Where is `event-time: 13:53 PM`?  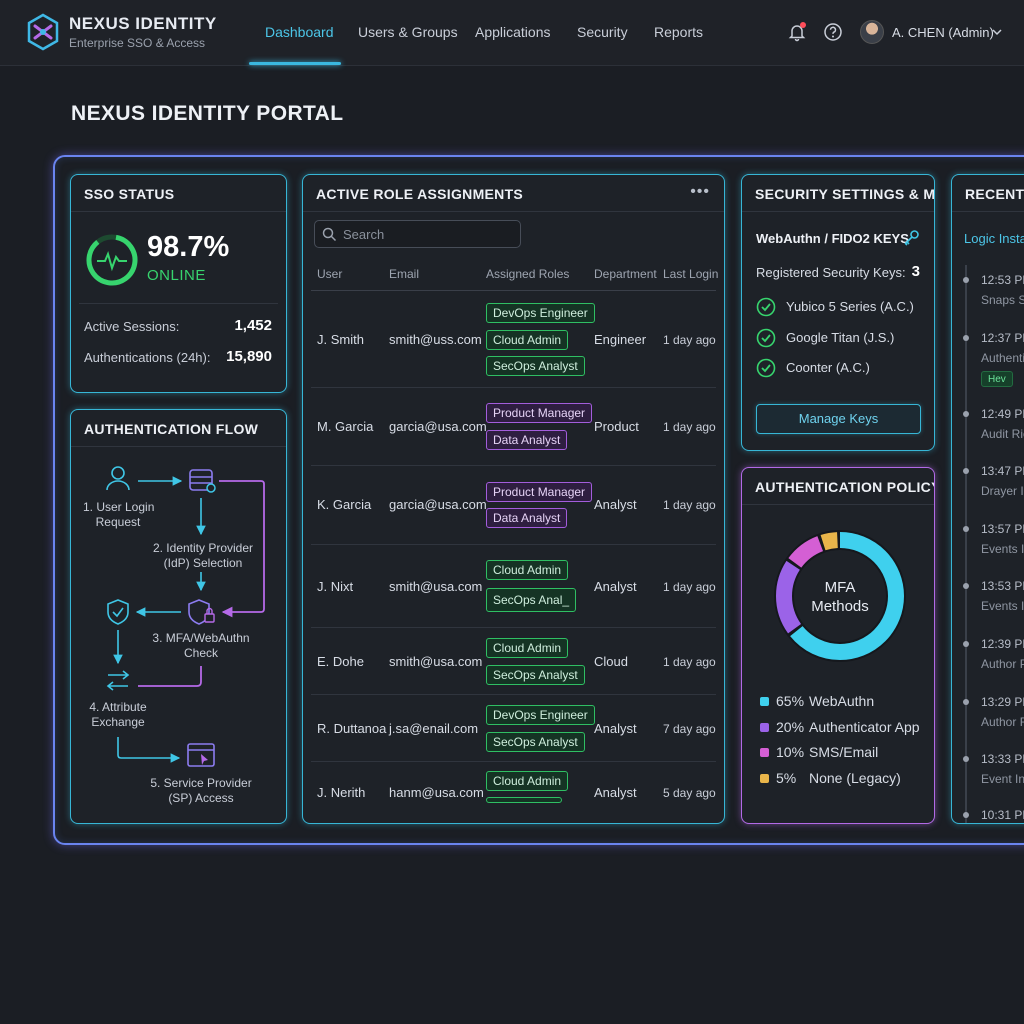
event-time: 13:53 PM is located at coordinates (1002, 586).